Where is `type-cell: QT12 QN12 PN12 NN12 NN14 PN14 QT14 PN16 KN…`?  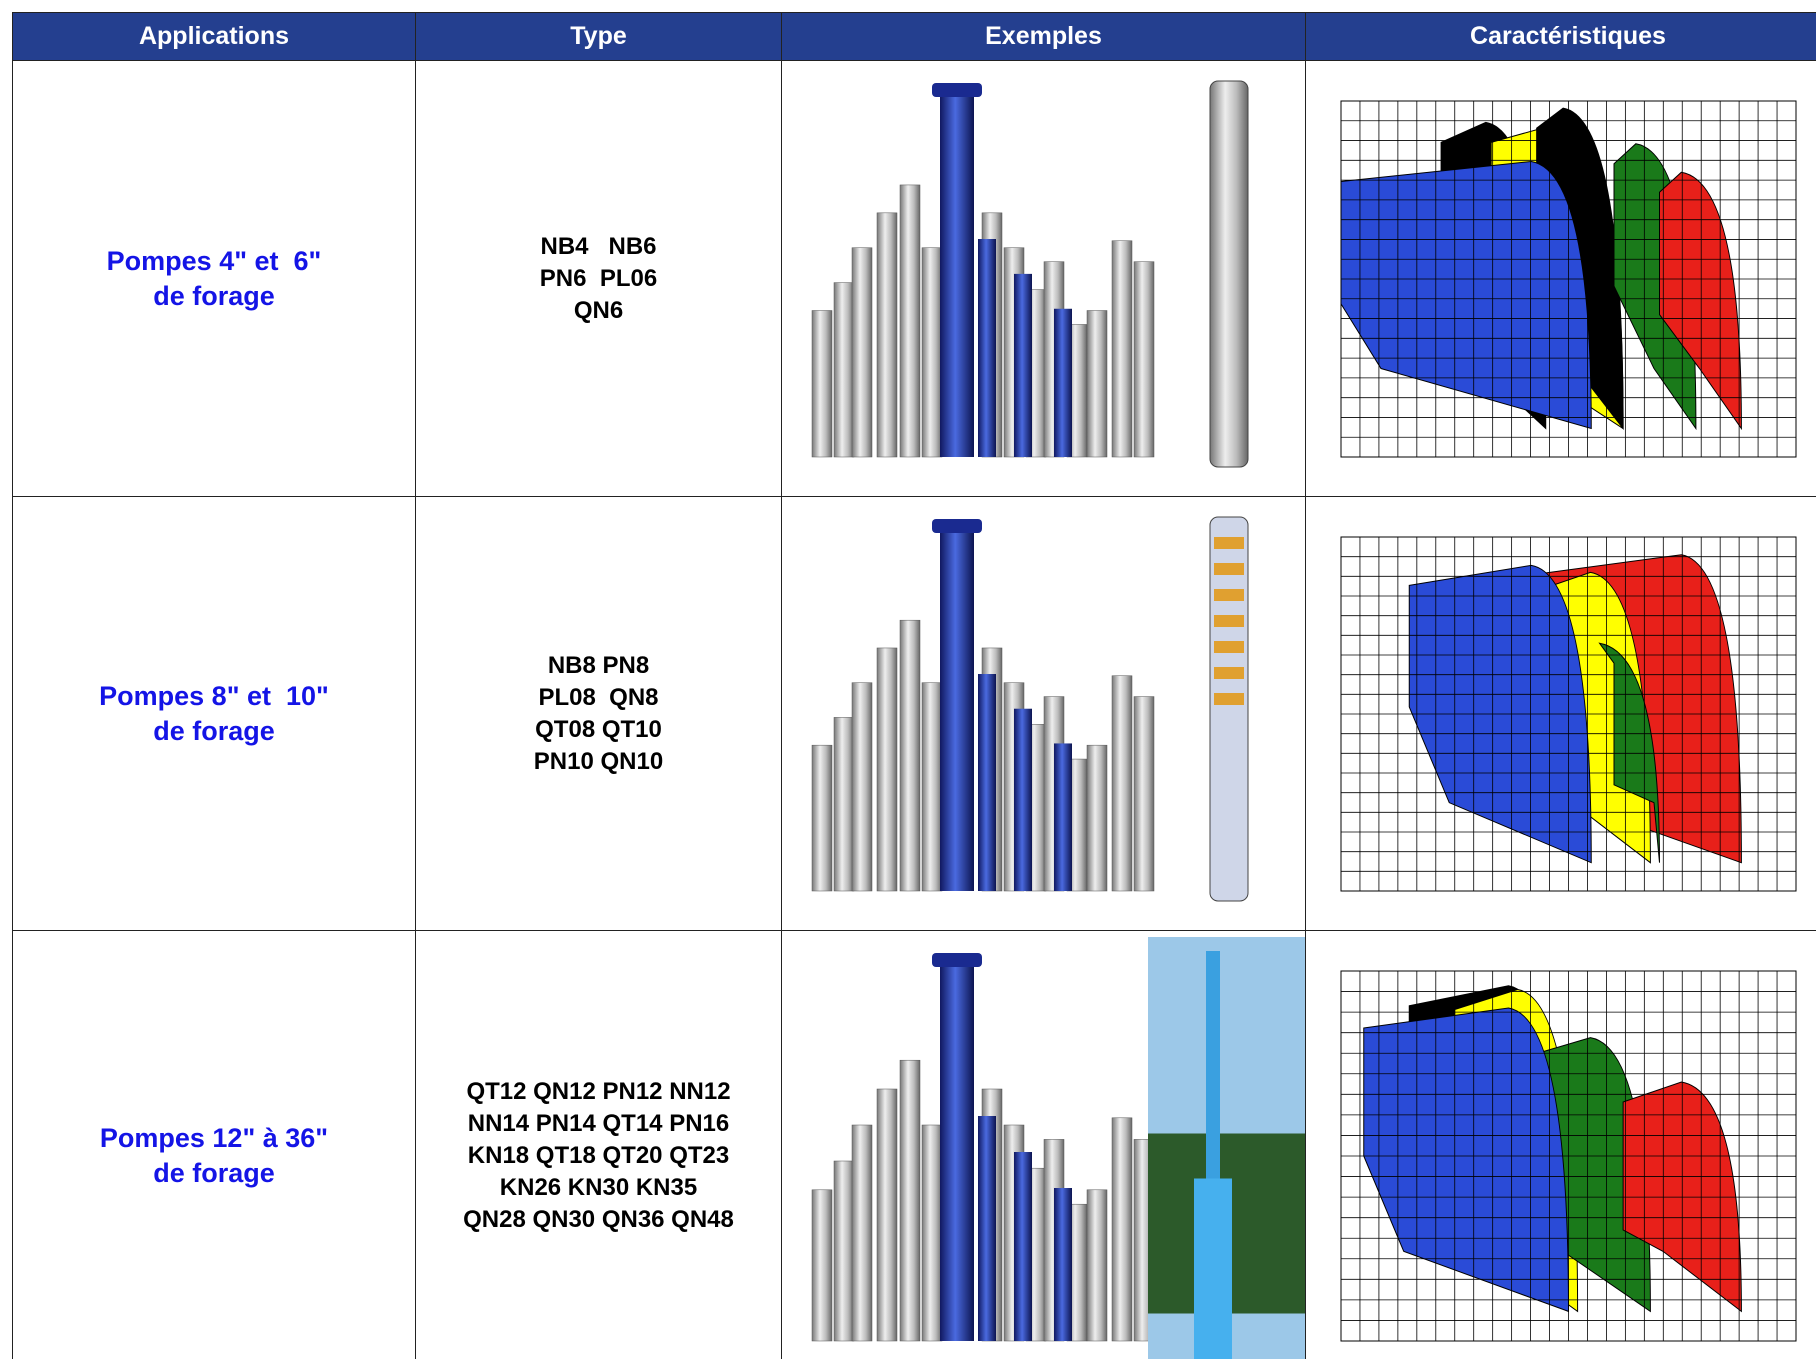
type-cell: QT12 QN12 PN12 NN12 NN14 PN14 QT14 PN16 KN… is located at coordinates (598, 1144).